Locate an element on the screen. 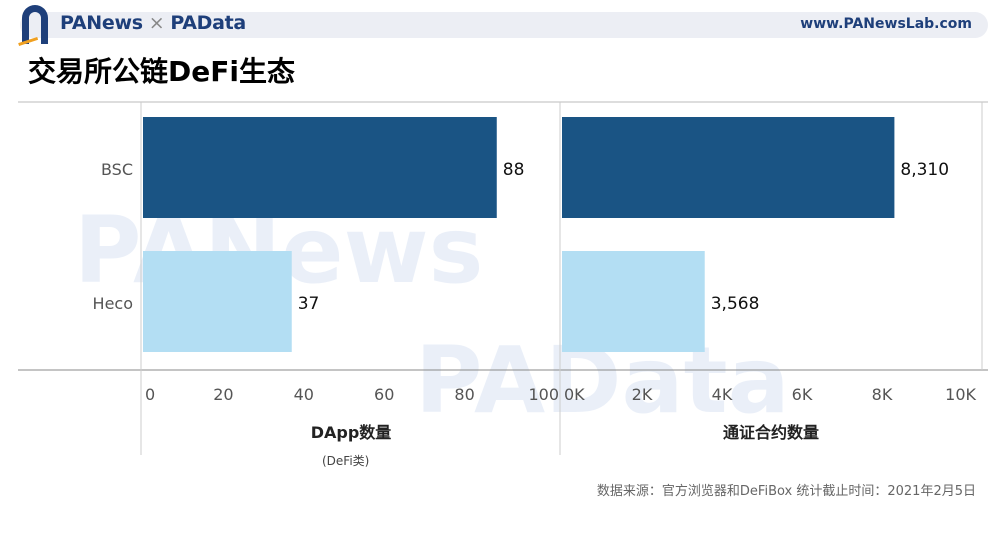  tick-label-token-0: 0K is located at coordinates (574, 394).